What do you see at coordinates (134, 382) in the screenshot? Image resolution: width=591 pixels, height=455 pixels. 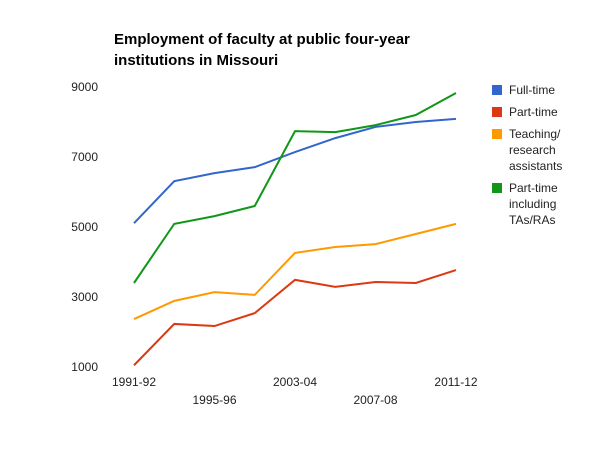 I see `x-tick-label: 1991-92` at bounding box center [134, 382].